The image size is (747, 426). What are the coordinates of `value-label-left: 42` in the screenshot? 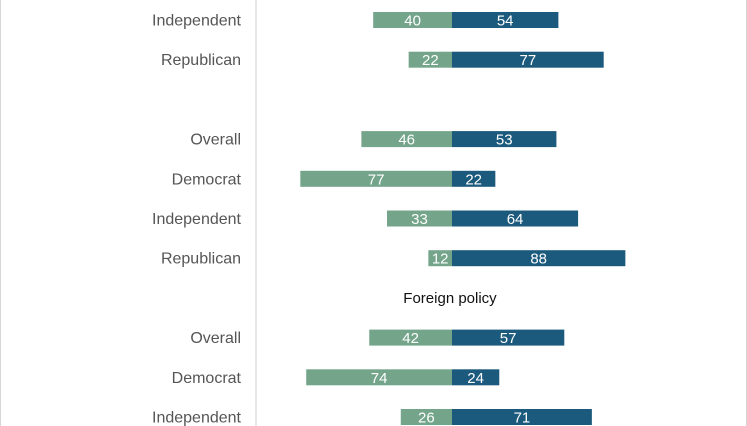 It's located at (410, 338).